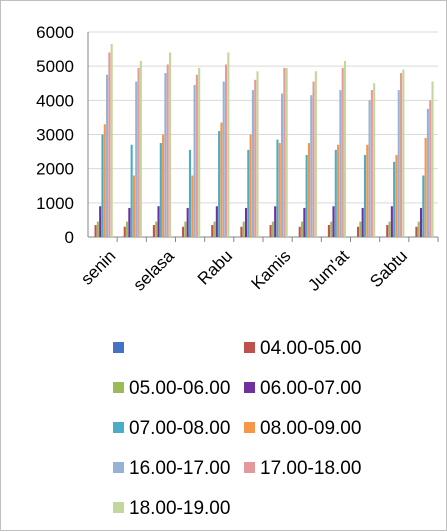  Describe the element at coordinates (310, 388) in the screenshot. I see `legend-label: 06.00-07.00` at that location.